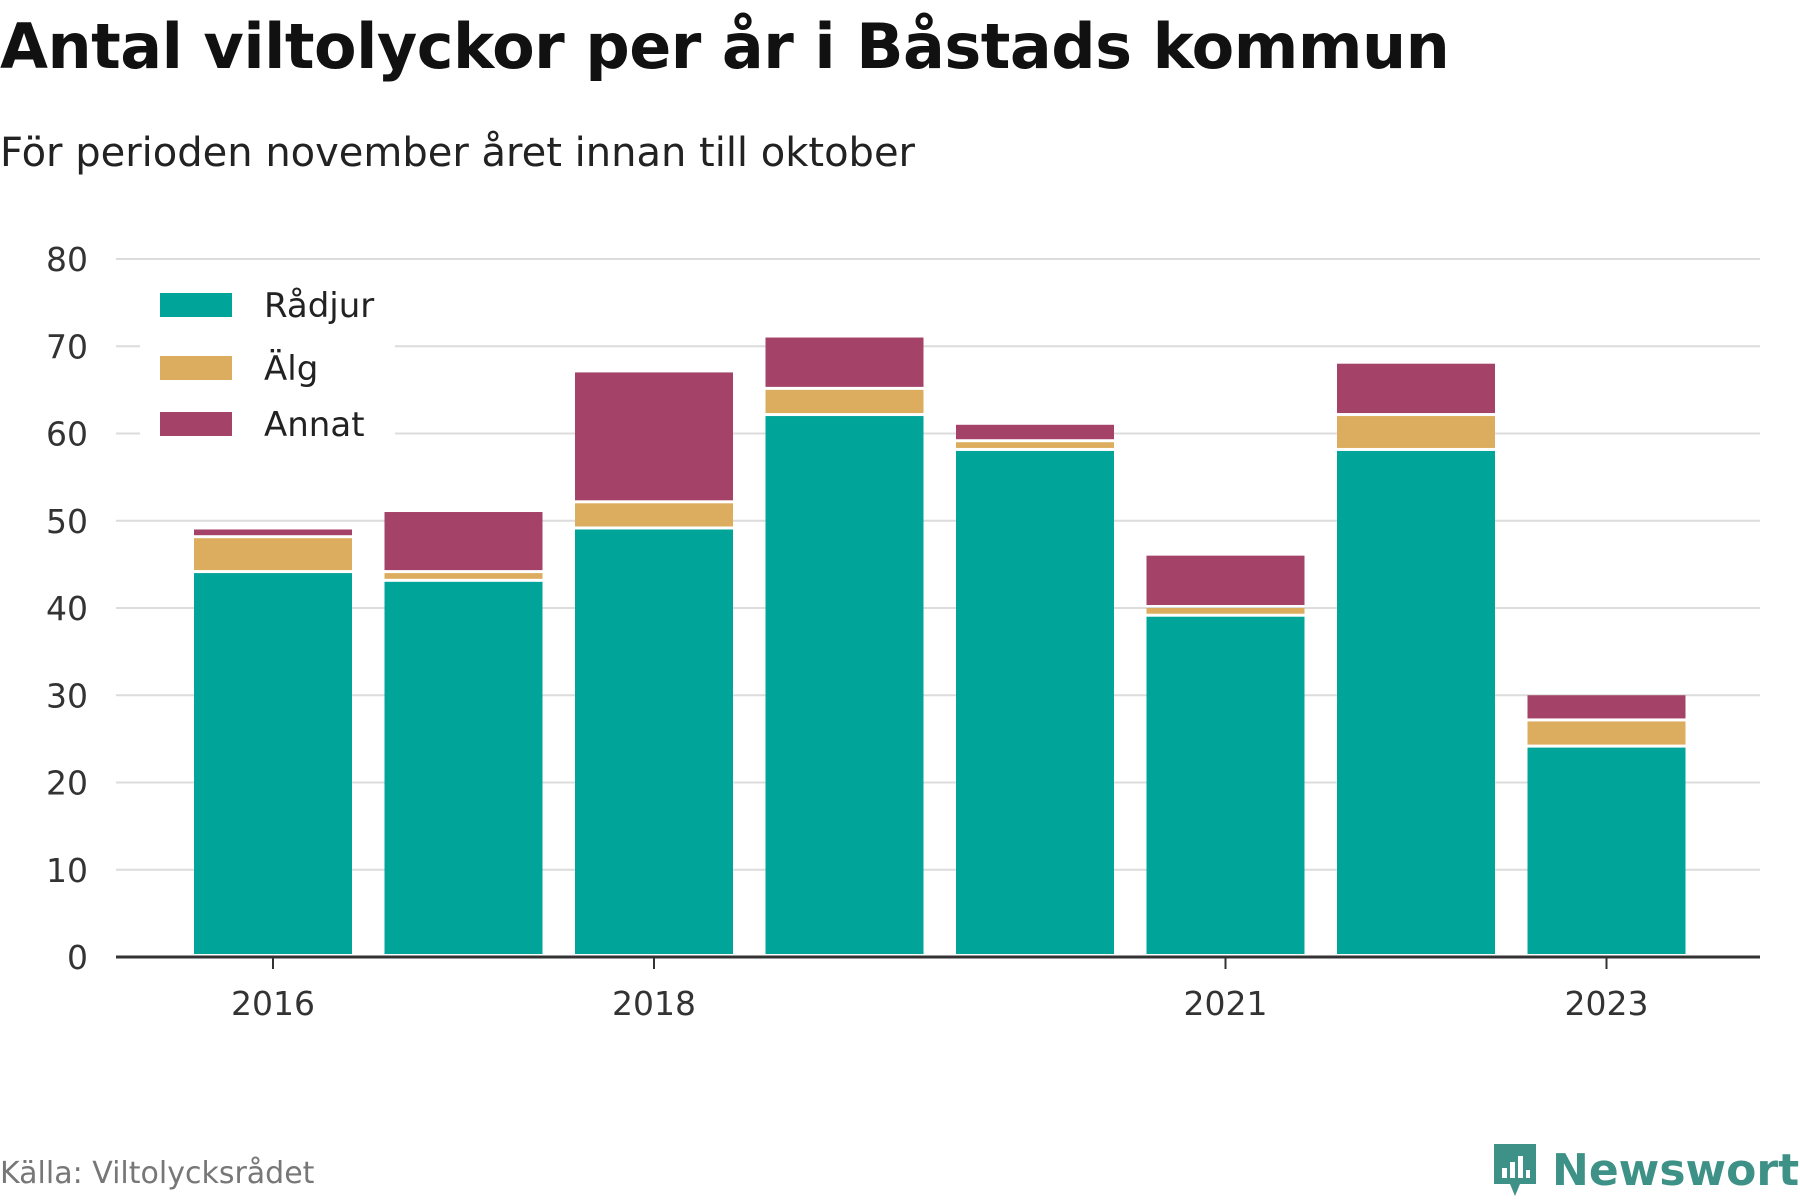 The image size is (1800, 1200). I want to click on y-tick-label: 40, so click(67, 608).